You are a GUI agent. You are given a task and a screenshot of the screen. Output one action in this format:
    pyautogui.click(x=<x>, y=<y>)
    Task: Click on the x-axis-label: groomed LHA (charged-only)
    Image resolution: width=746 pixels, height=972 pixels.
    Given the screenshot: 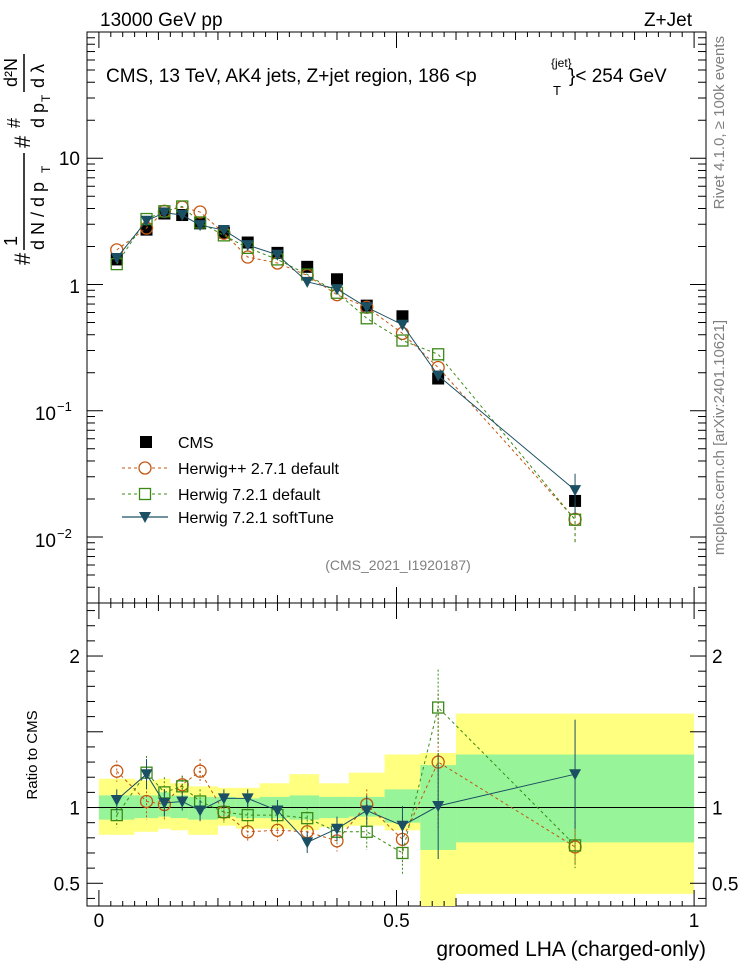 What is the action you would take?
    pyautogui.click(x=571, y=949)
    